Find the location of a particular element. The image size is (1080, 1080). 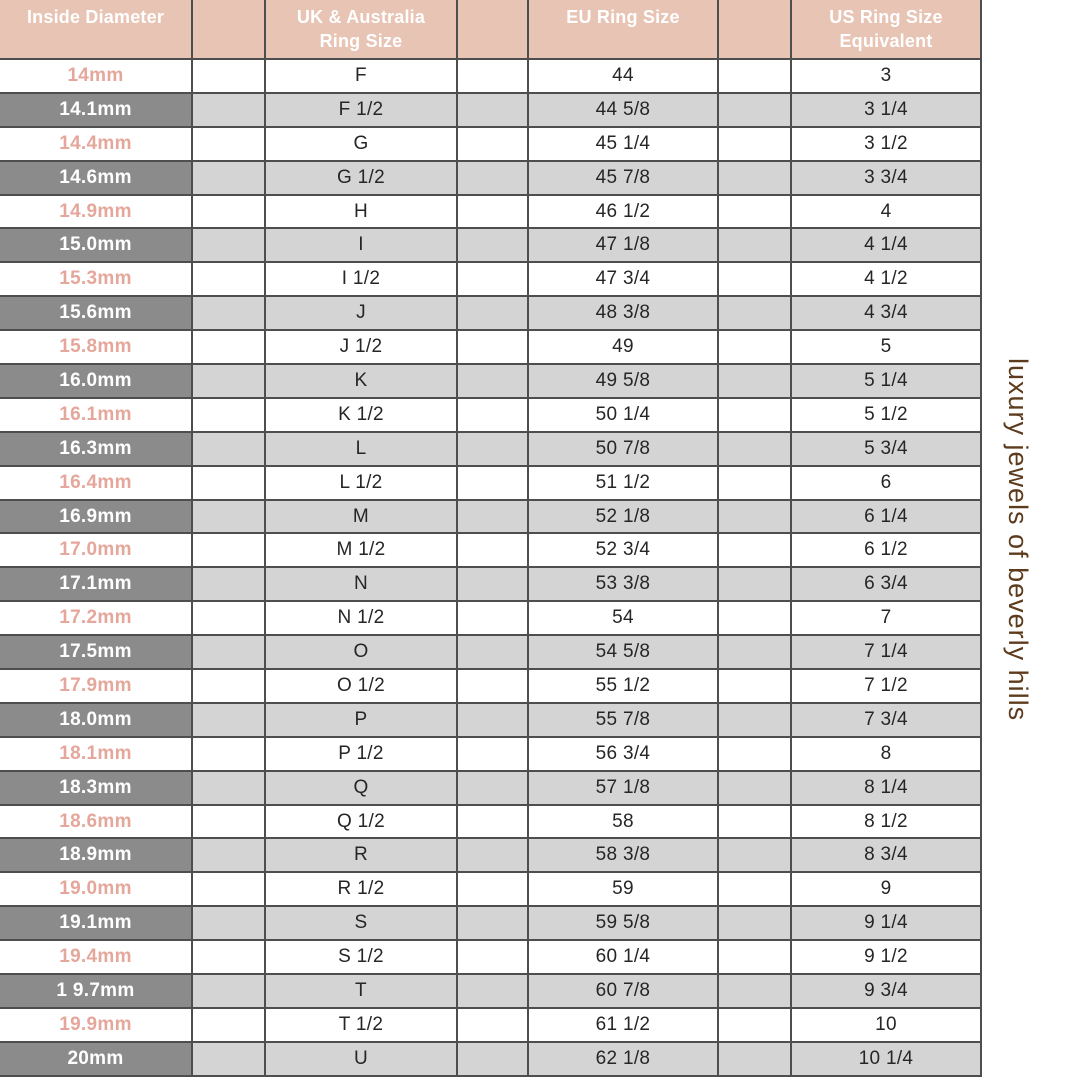

uk-size-cell: T 1/2 is located at coordinates (361, 1024).